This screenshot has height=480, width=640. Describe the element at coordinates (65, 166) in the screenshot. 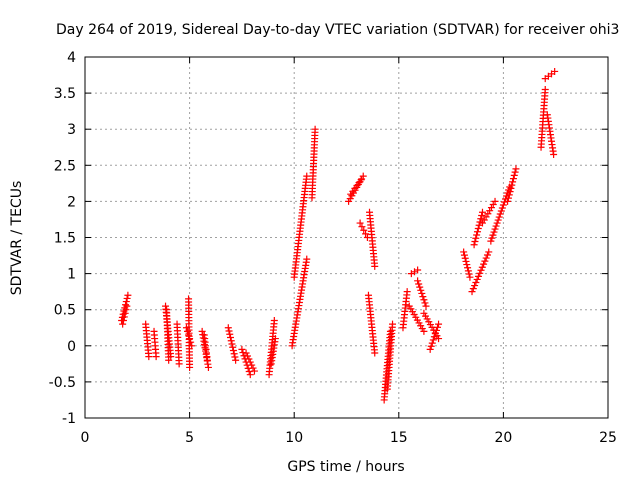

I see `y-tick-label: 2.5` at that location.